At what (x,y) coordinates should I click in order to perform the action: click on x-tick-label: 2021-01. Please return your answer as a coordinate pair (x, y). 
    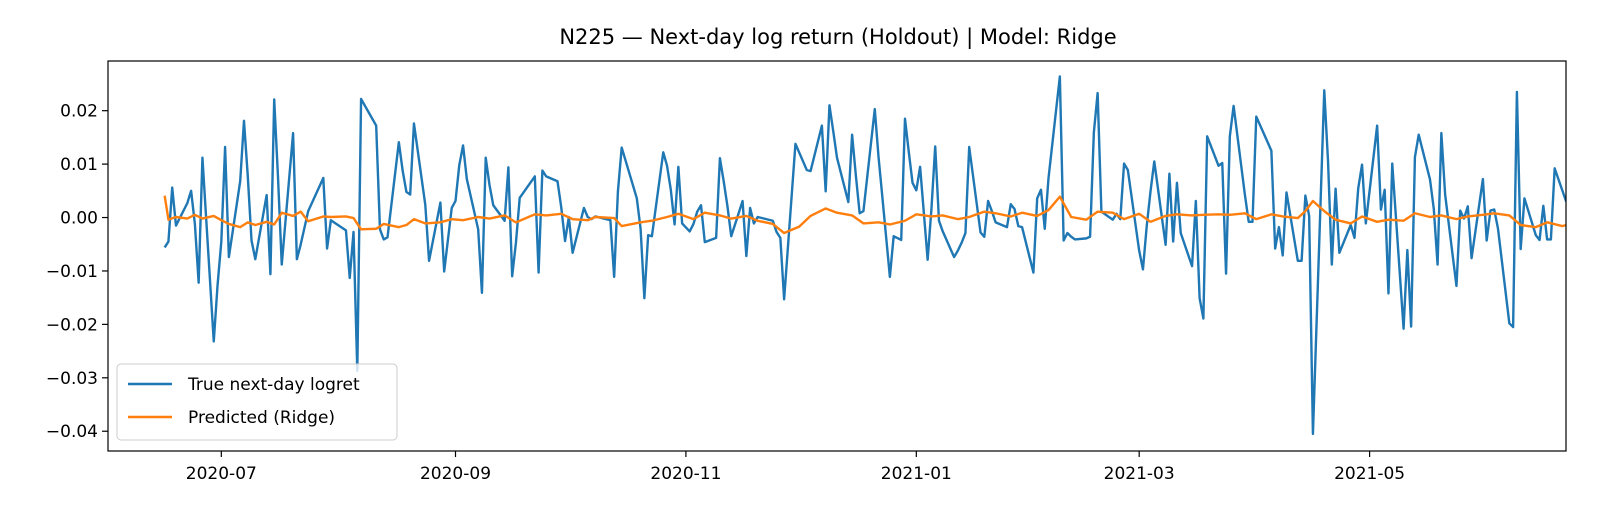
    Looking at the image, I should click on (916, 474).